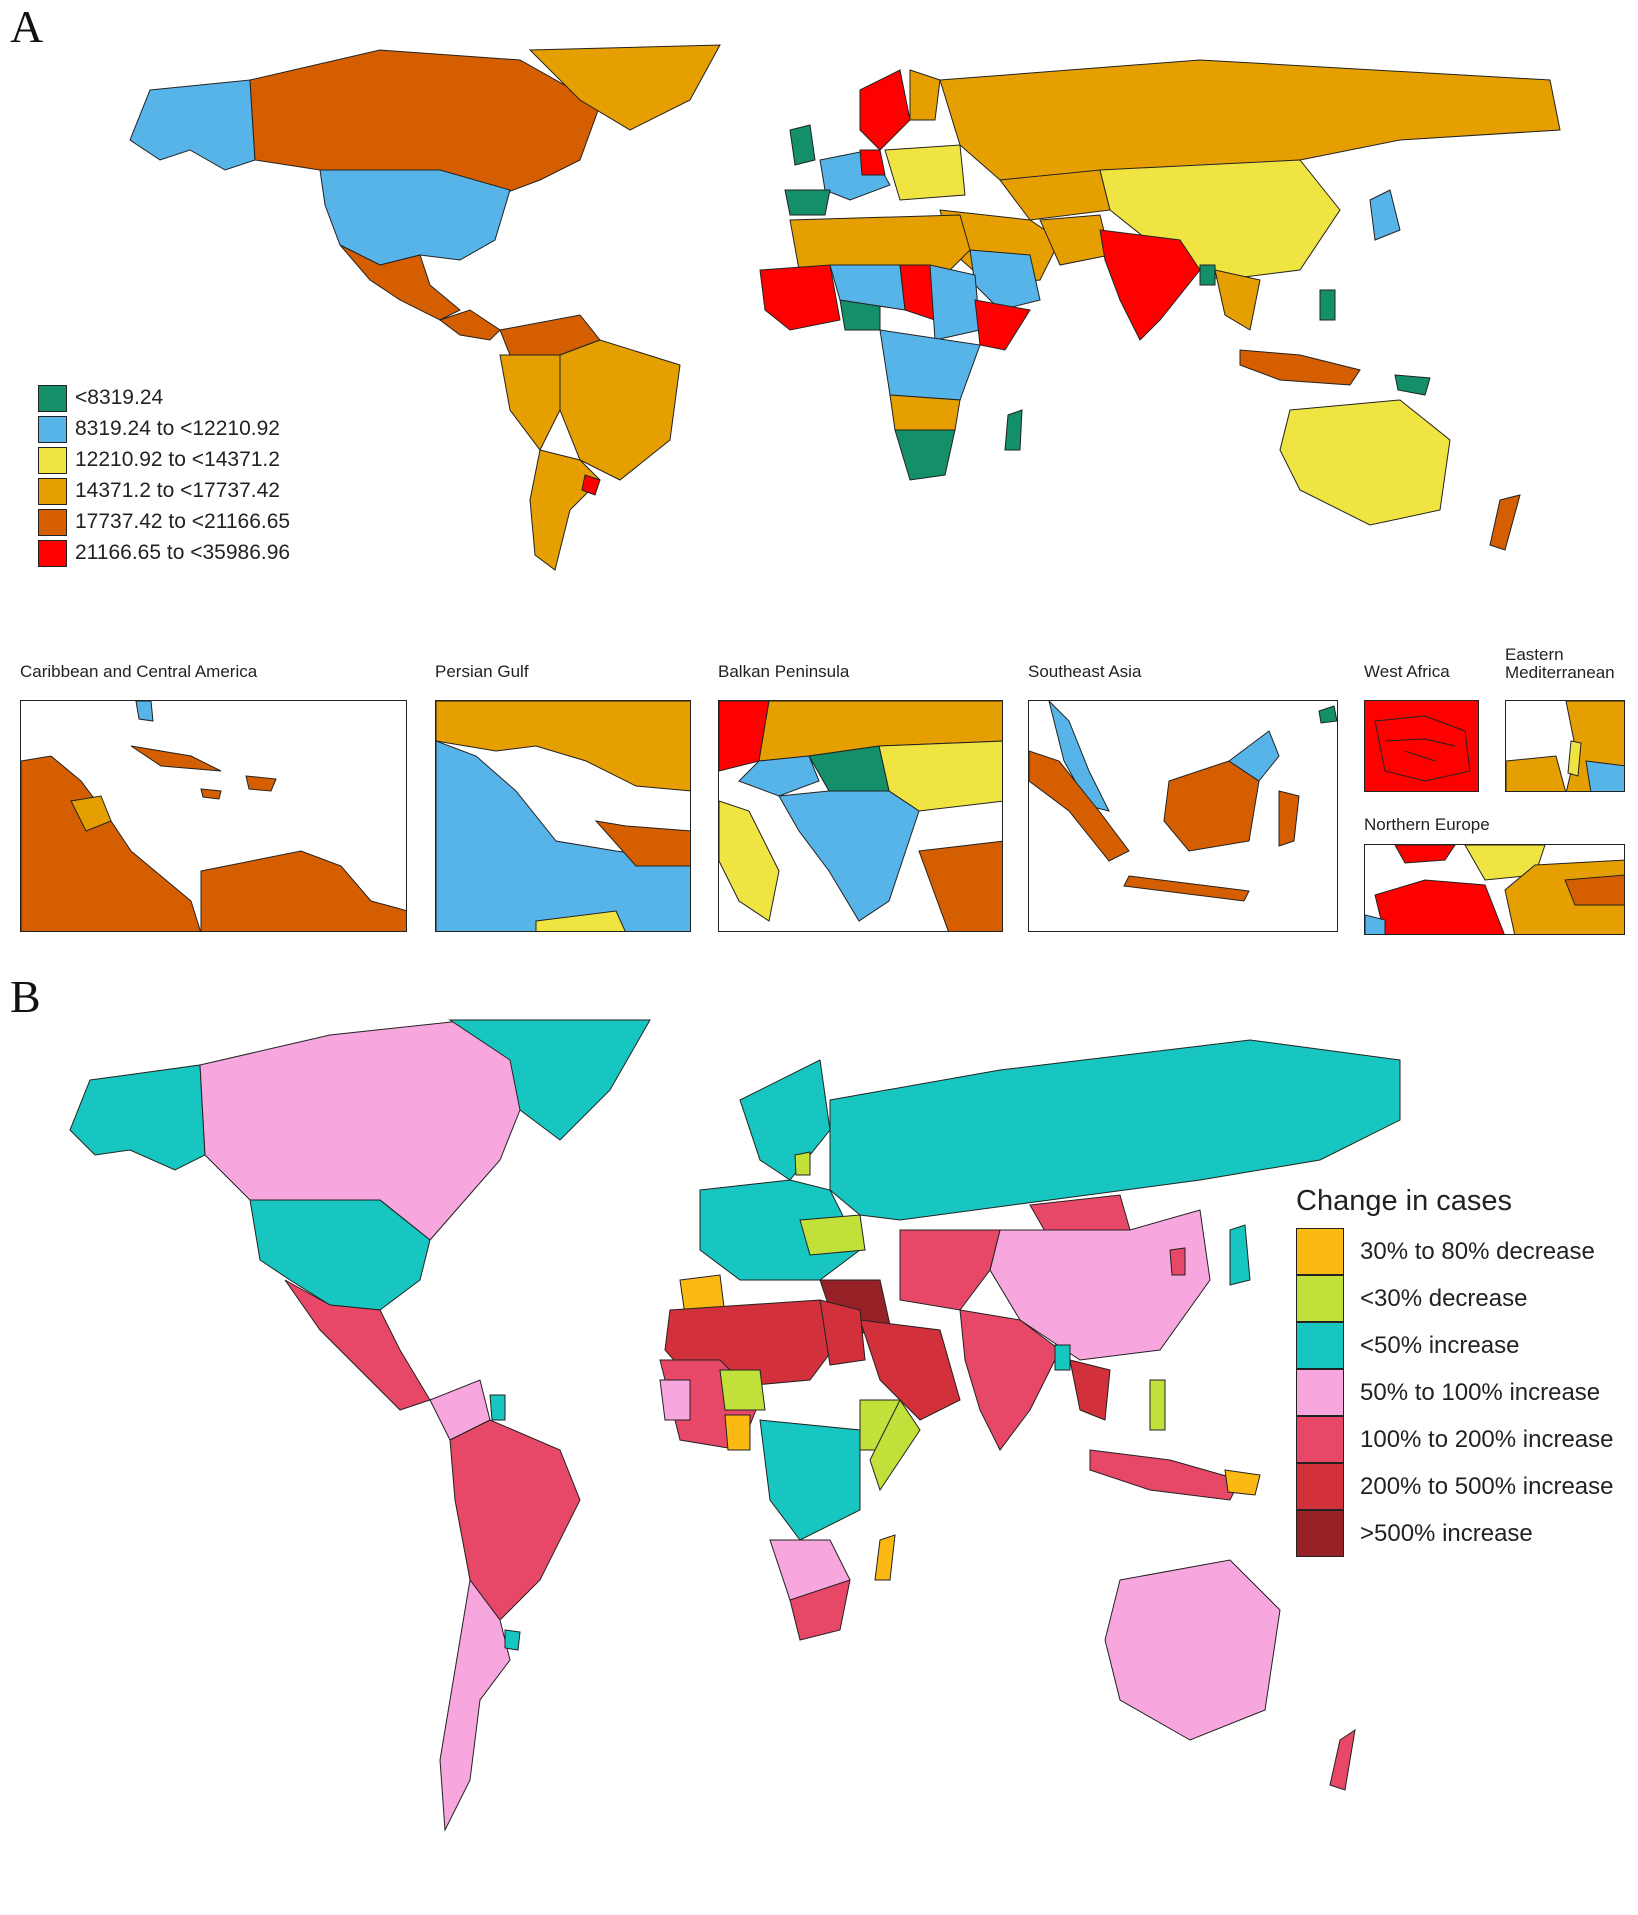 Image resolution: width=1638 pixels, height=1915 pixels. Describe the element at coordinates (177, 490) in the screenshot. I see `legend-a-label: 14371.2 to <17737.42` at that location.